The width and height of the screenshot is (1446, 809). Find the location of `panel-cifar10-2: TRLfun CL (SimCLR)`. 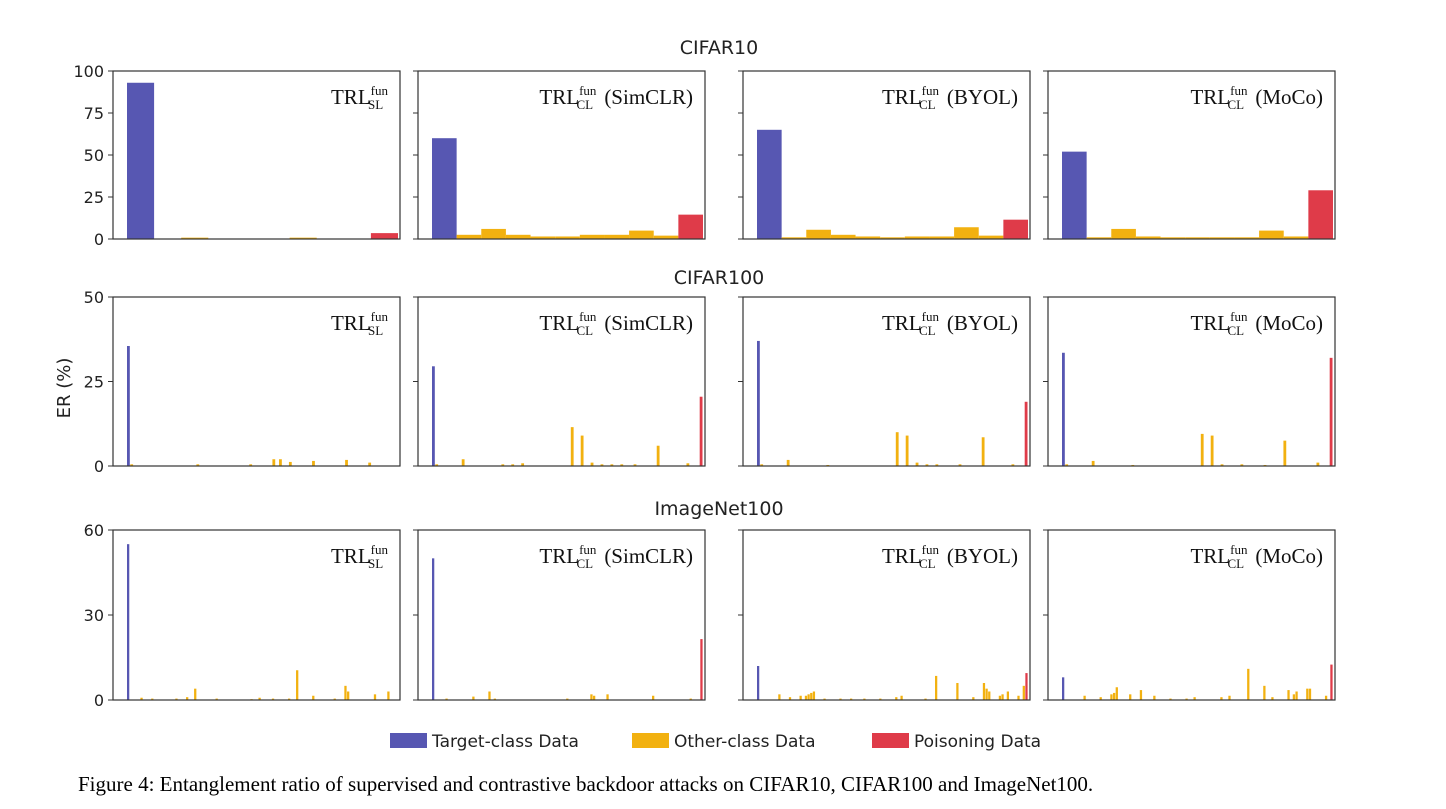

panel-cifar10-2: TRLfun CL (SimCLR) is located at coordinates (559, 155).